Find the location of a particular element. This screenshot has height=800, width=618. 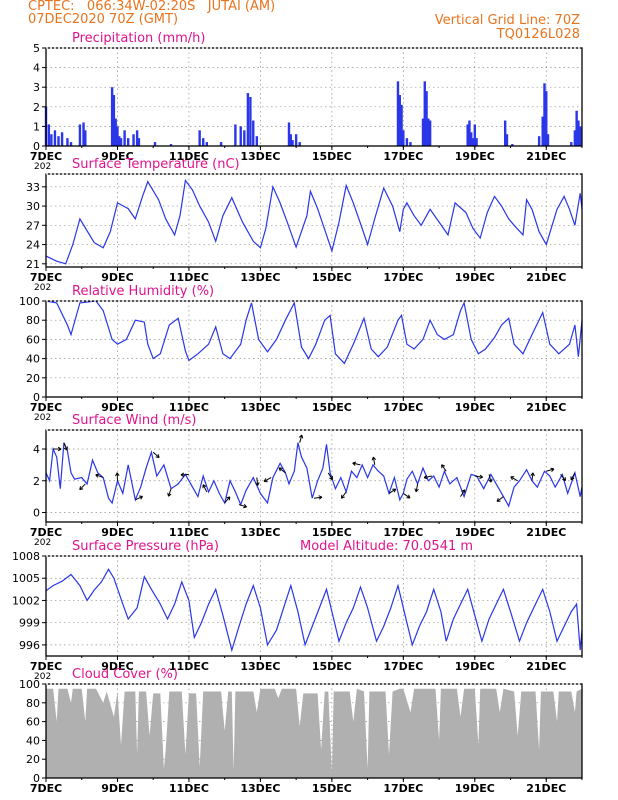

y-tick-label: 100 is located at coordinates (29, 301).